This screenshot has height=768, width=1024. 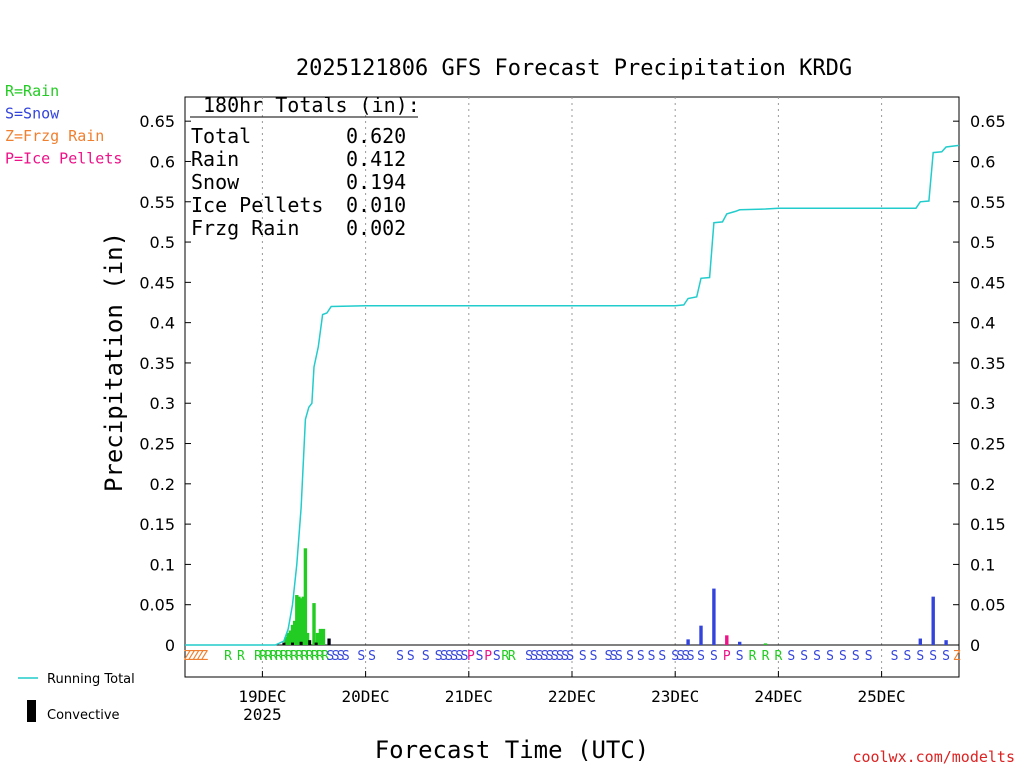 I want to click on y-tick-label-right: 0.1, so click(x=982, y=564).